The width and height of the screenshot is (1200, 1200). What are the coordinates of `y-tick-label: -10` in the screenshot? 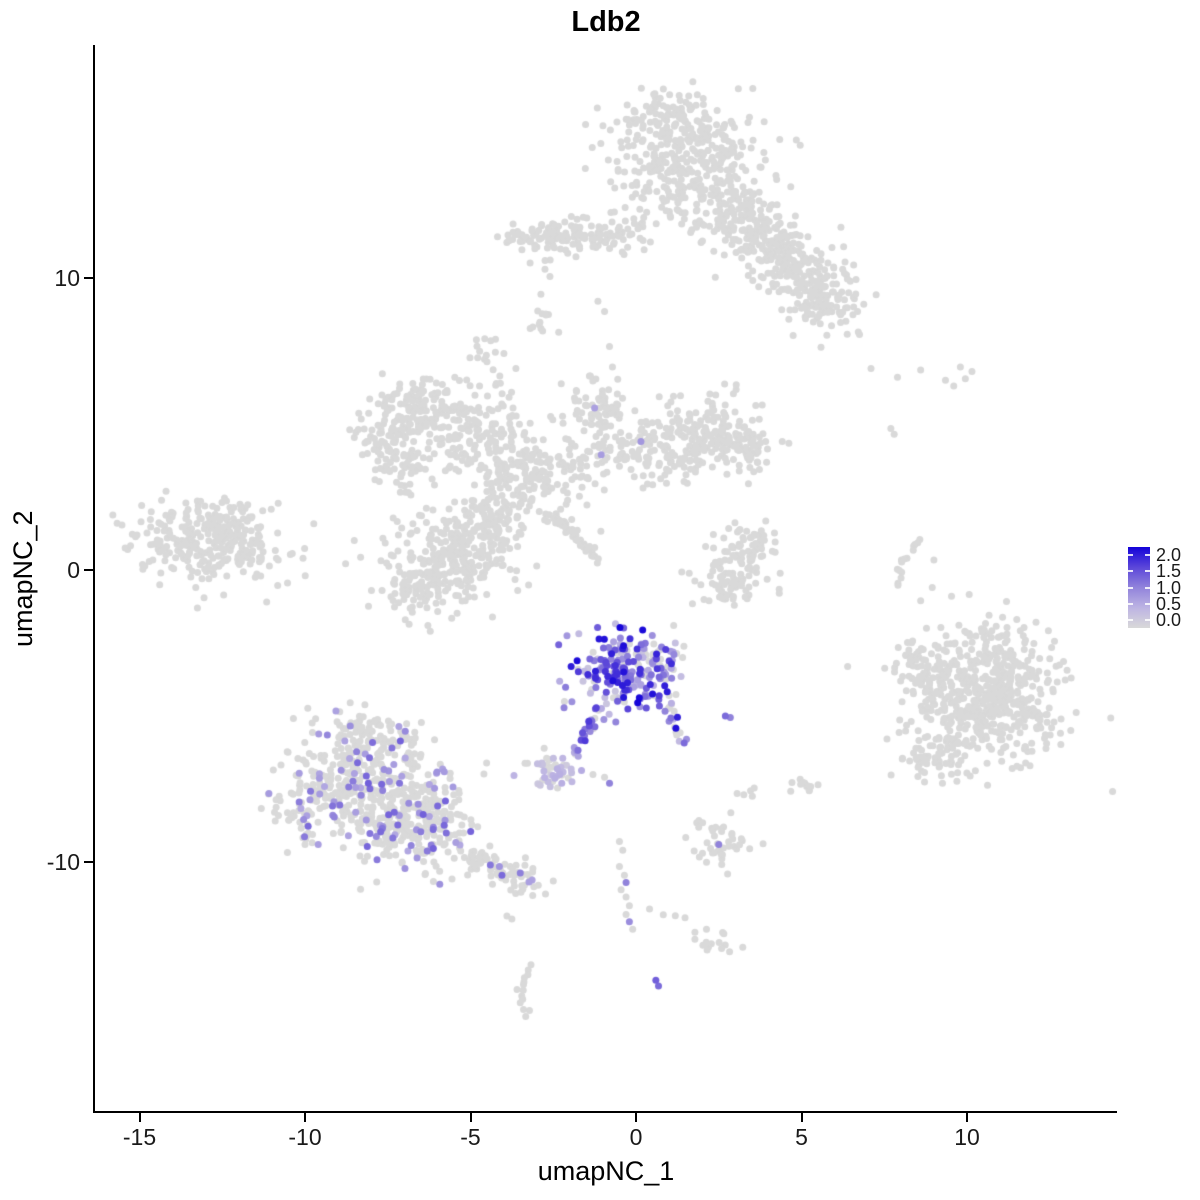 It's located at (63, 862).